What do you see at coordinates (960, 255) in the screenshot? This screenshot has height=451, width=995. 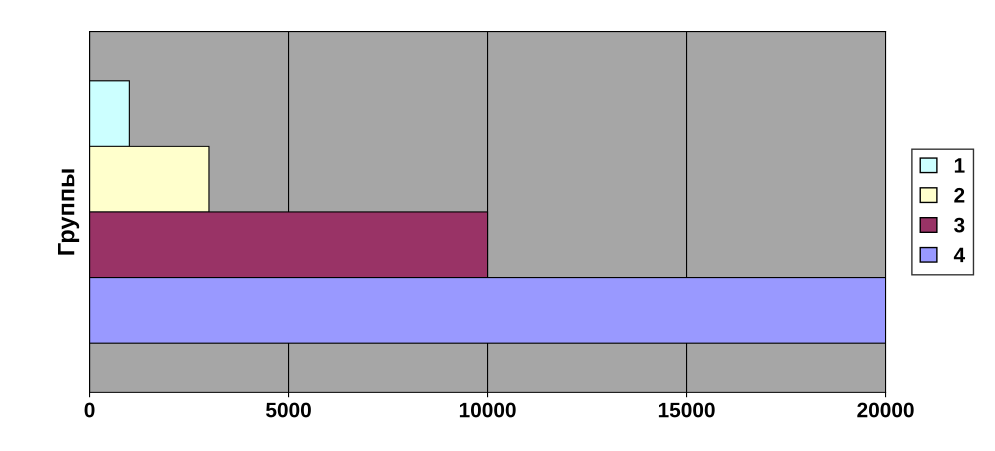 I see `legend-label: 4` at bounding box center [960, 255].